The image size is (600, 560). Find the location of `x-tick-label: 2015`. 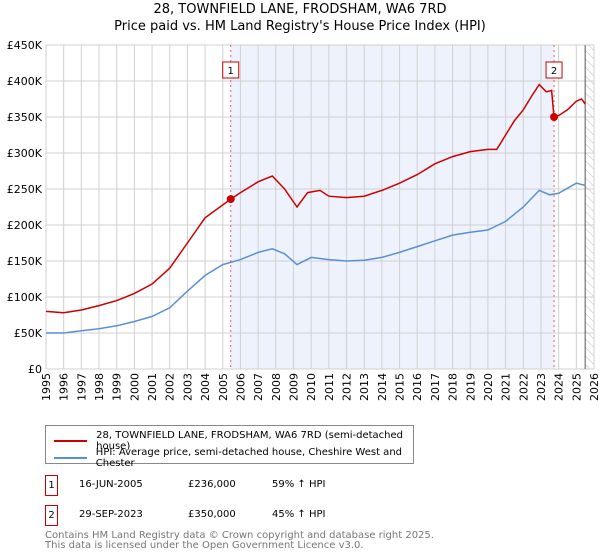

x-tick-label: 2015 is located at coordinates (400, 387).